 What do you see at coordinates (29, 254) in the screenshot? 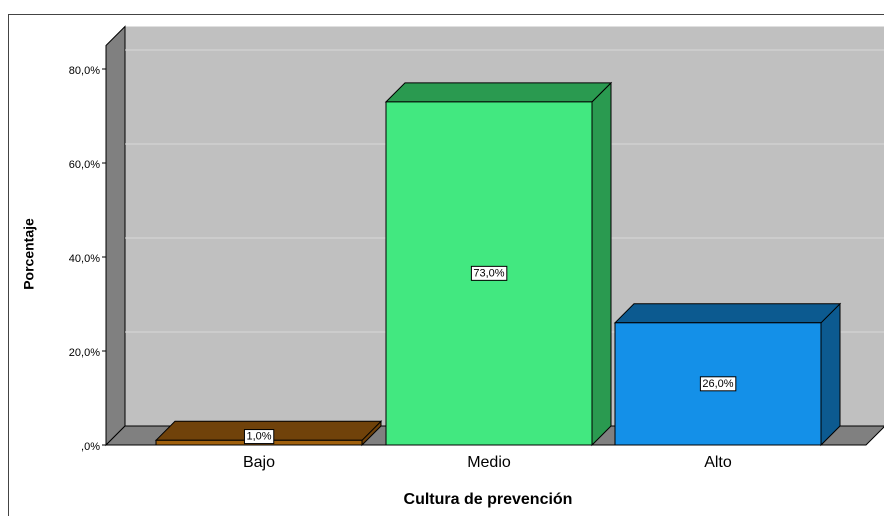
I see `y-axis-label: Porcentaje` at bounding box center [29, 254].